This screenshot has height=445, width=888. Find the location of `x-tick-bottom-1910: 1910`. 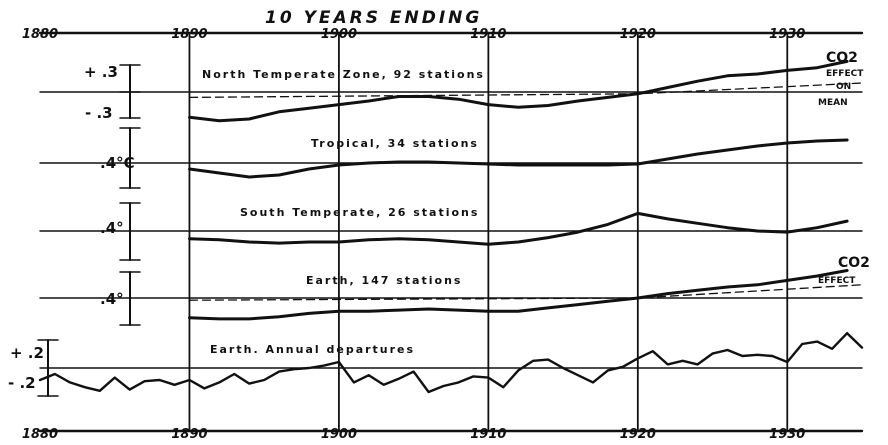

x-tick-bottom-1910: 1910 is located at coordinates (488, 434).